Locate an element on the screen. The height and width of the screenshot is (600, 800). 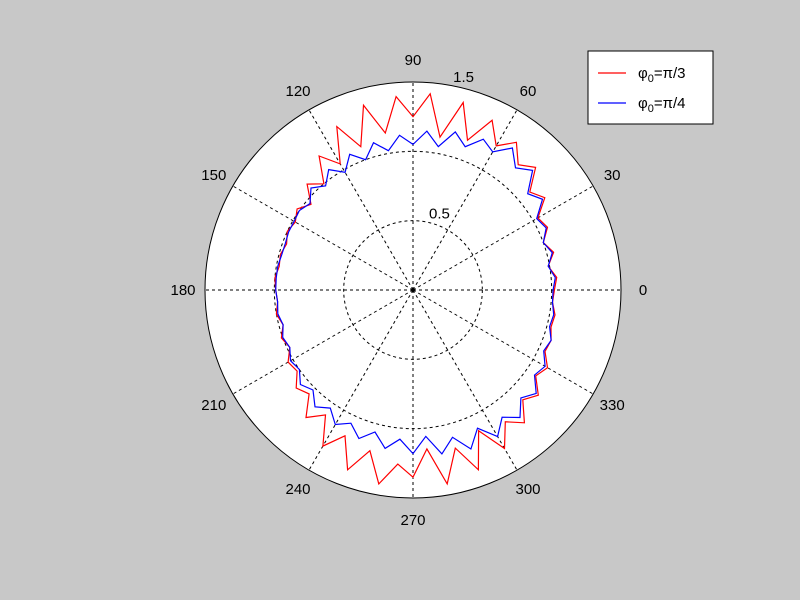
theta-tick-label-60: 60 is located at coordinates (528, 91).